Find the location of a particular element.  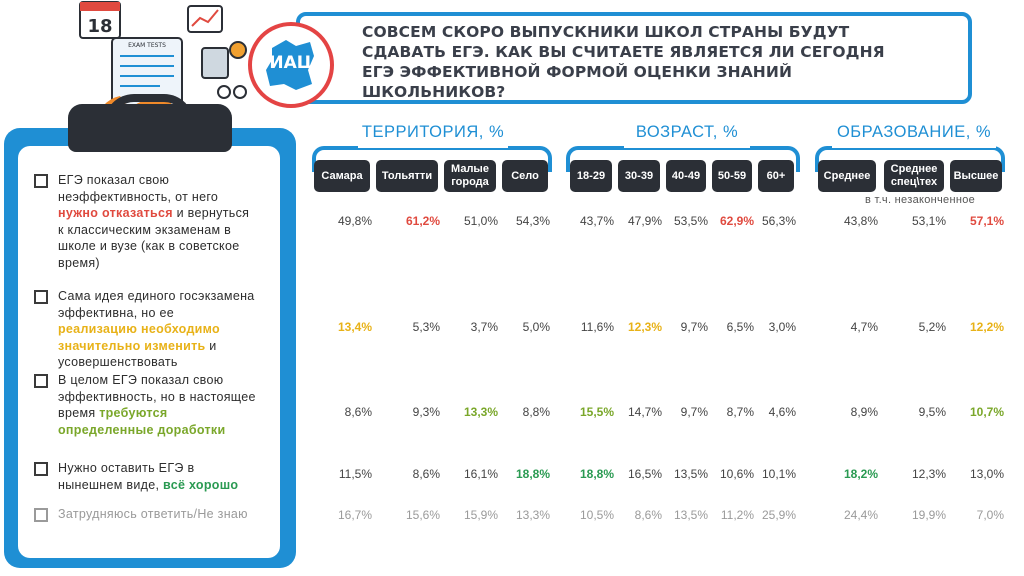

column-header: Среднее спец\тех is located at coordinates (914, 176).